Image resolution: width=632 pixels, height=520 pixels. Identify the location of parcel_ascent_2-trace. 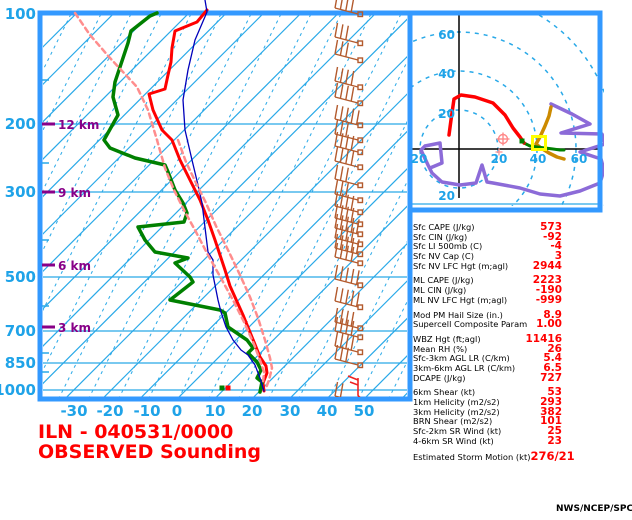
(225, 264).